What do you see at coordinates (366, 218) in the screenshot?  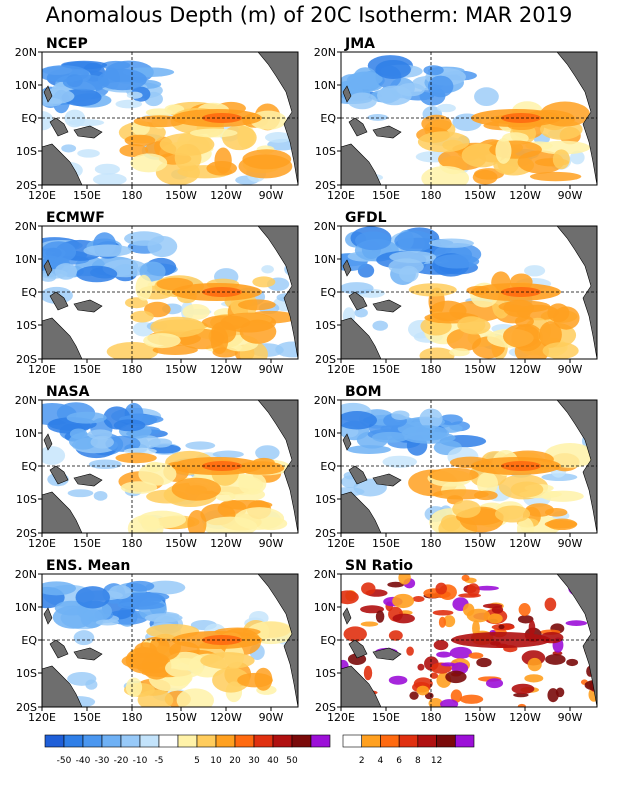 I see `panel-label: GFDL` at bounding box center [366, 218].